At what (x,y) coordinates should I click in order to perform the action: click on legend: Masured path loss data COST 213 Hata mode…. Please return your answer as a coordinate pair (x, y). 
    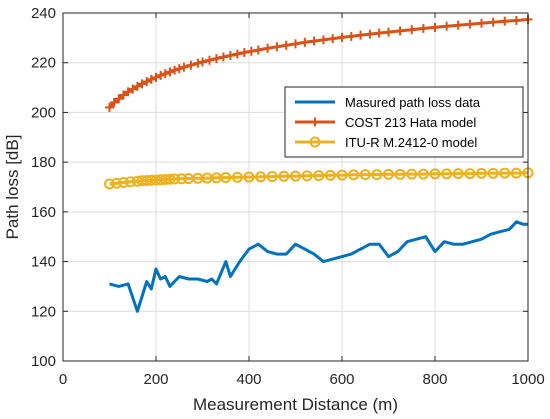
    Looking at the image, I should click on (404, 122).